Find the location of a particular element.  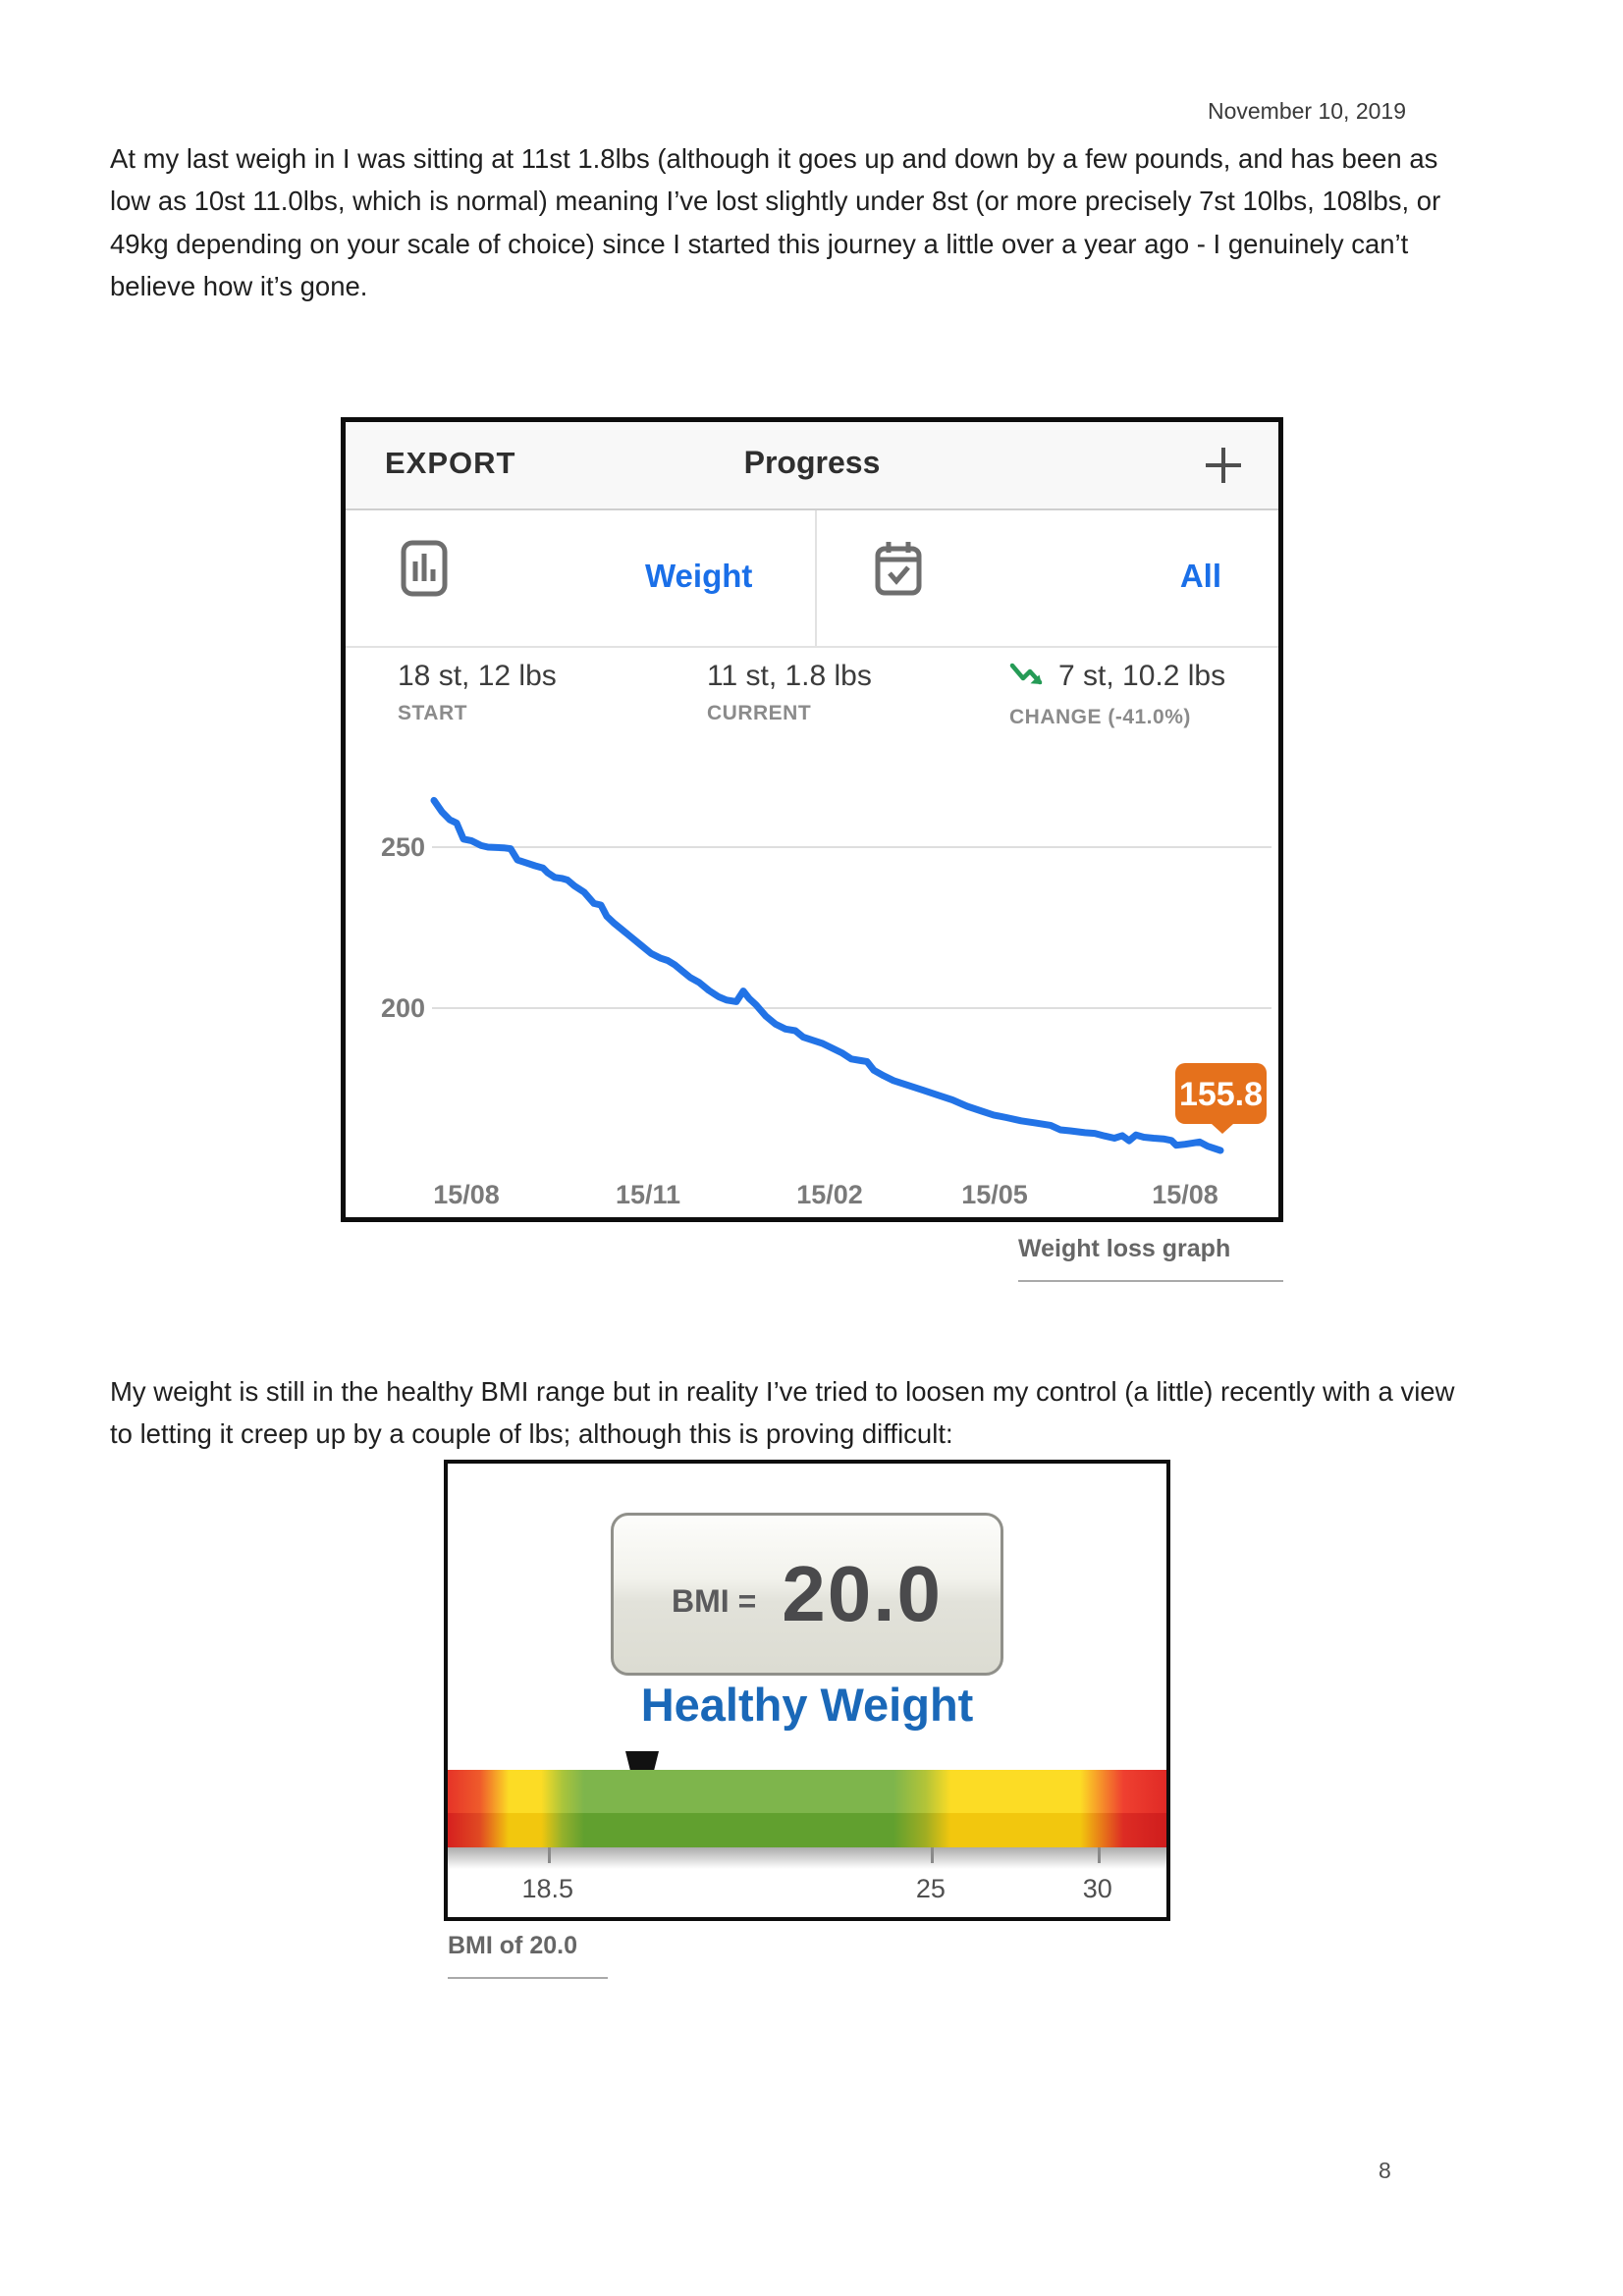

stat-start-label: START is located at coordinates (433, 713).